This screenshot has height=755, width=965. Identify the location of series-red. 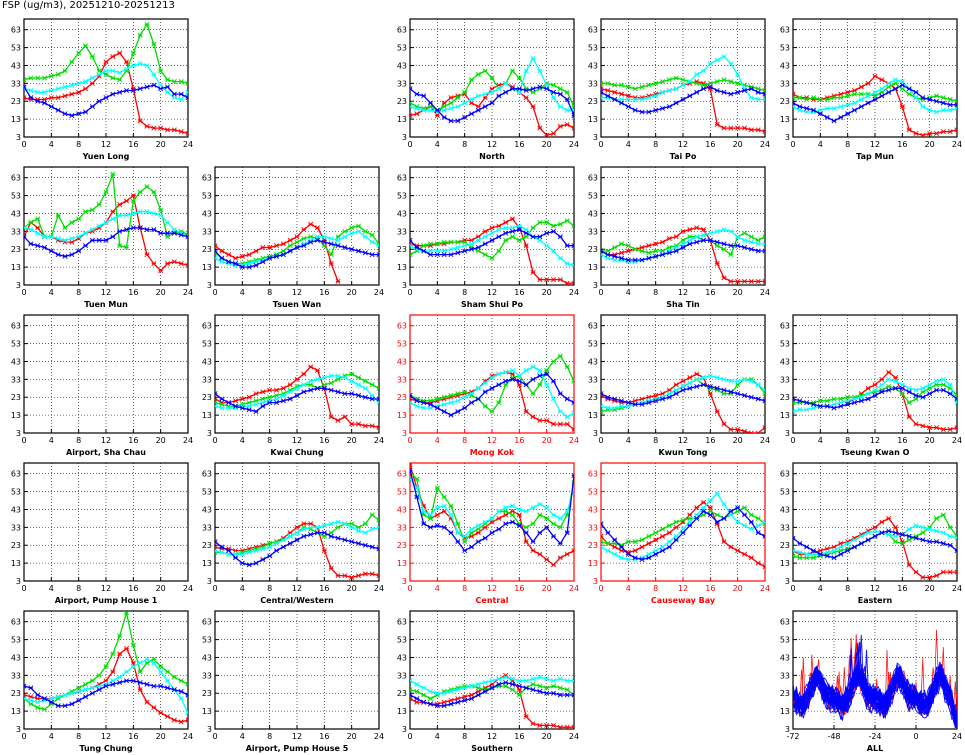
(106, 93).